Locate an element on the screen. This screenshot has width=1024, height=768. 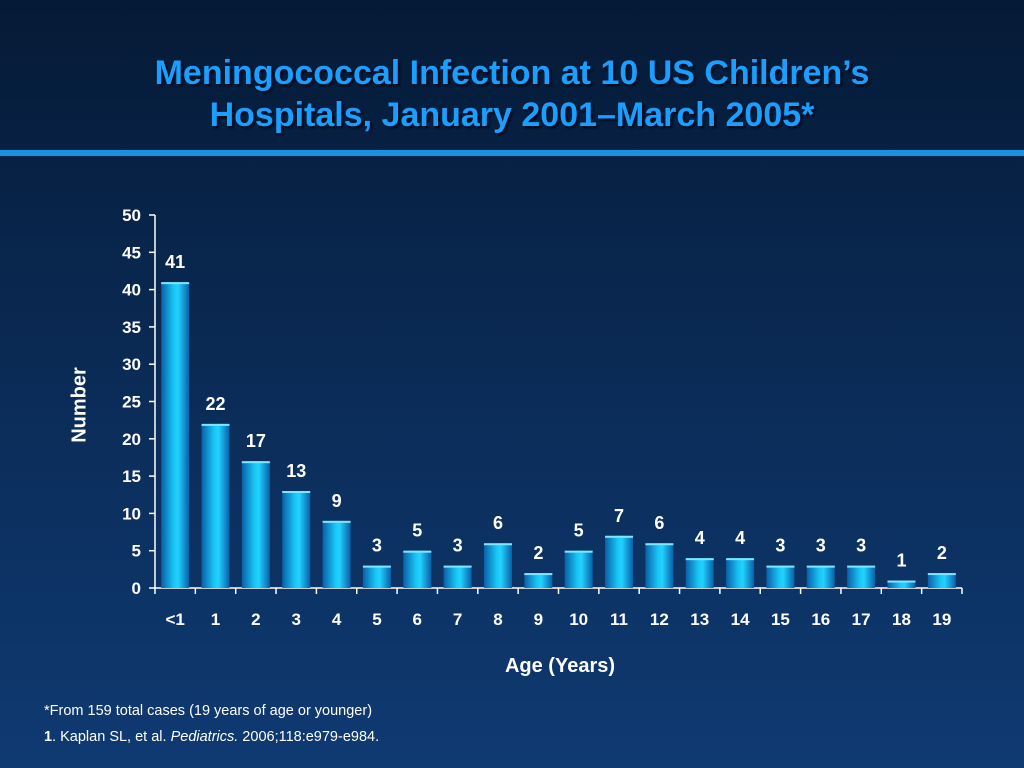
data-label: 7 is located at coordinates (619, 516).